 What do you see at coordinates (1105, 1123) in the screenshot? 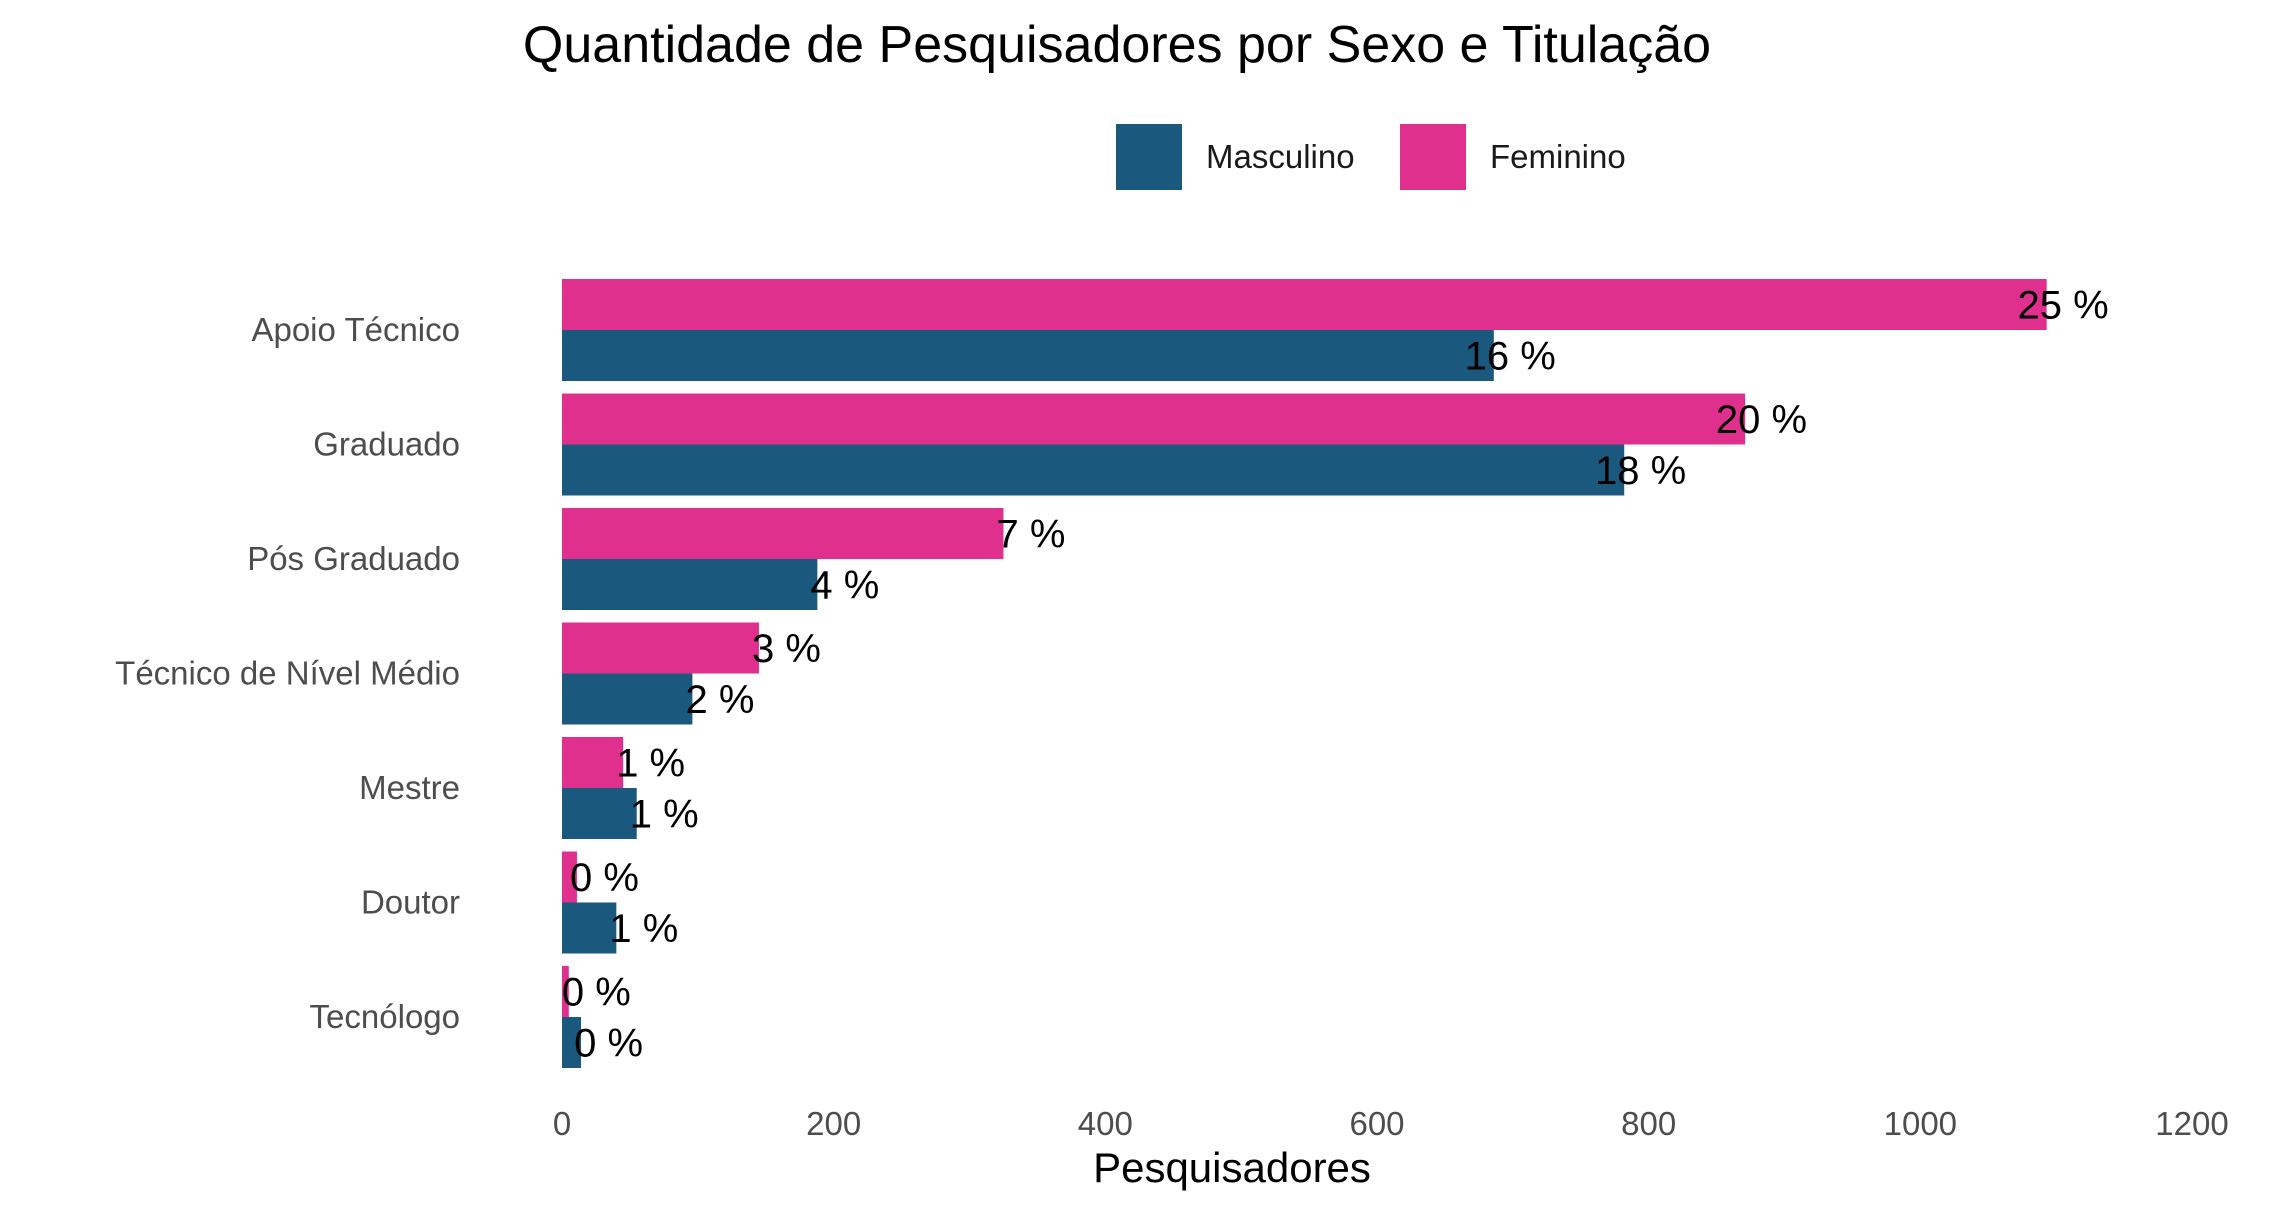
I see `x-tick-label-400: 400` at bounding box center [1105, 1123].